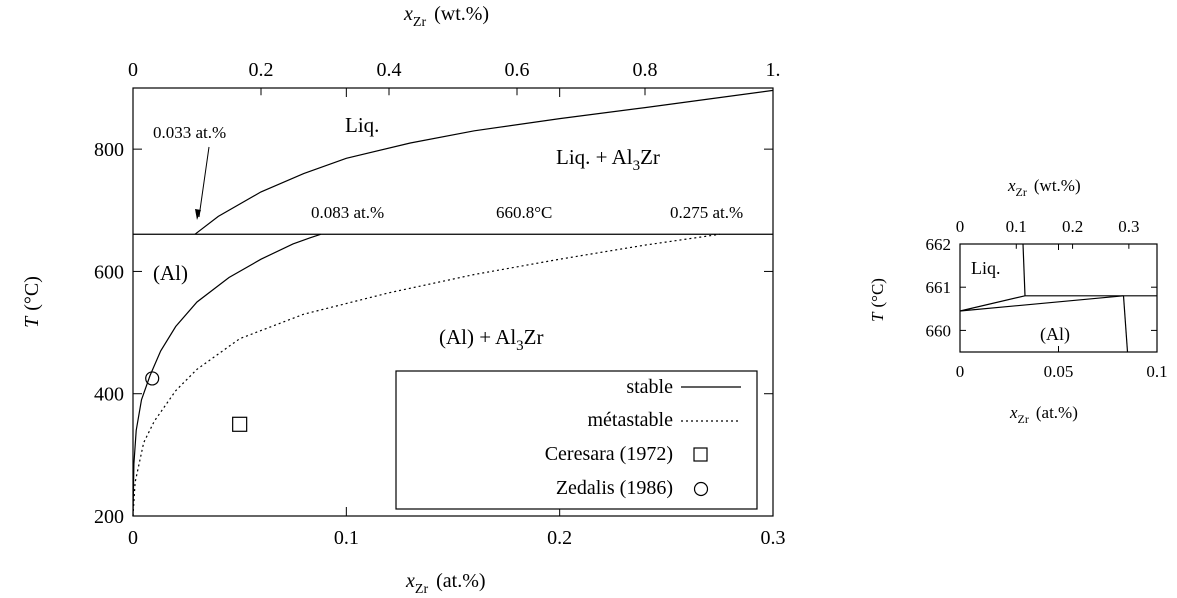 The image size is (1177, 598). What do you see at coordinates (649, 387) in the screenshot?
I see `legend-label-stable: stable` at bounding box center [649, 387].